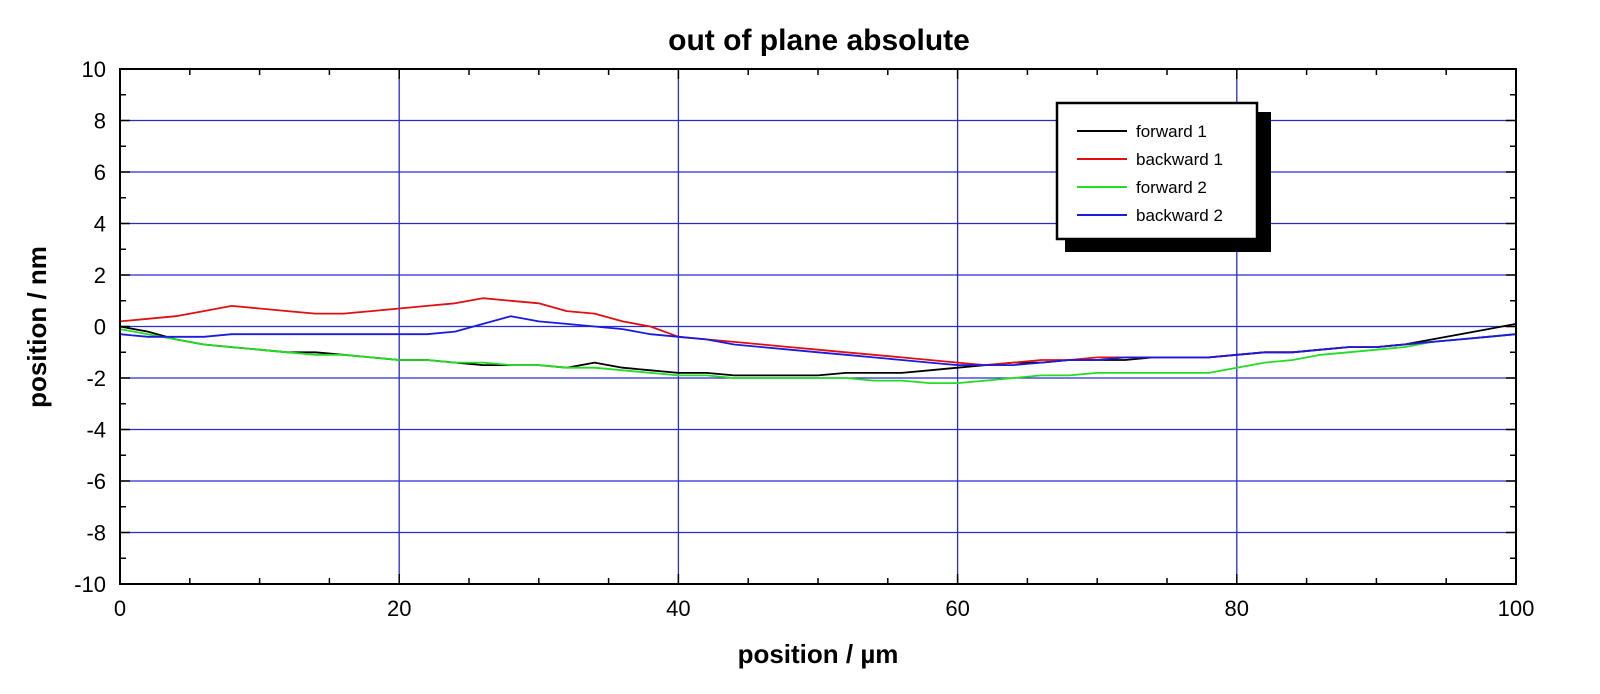 The height and width of the screenshot is (694, 1600). Describe the element at coordinates (1179, 215) in the screenshot. I see `legend-label: backward 2` at that location.